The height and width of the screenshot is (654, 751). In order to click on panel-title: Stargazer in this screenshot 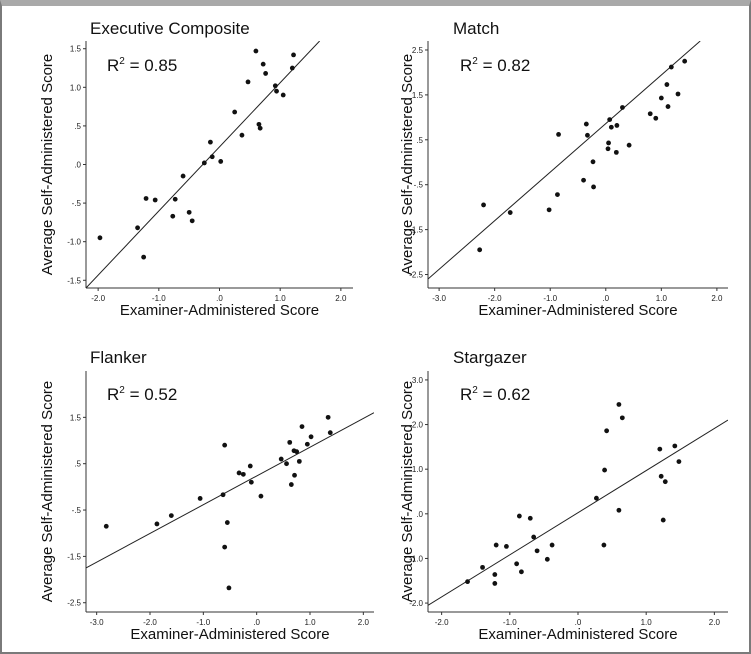, I will do `click(490, 357)`.